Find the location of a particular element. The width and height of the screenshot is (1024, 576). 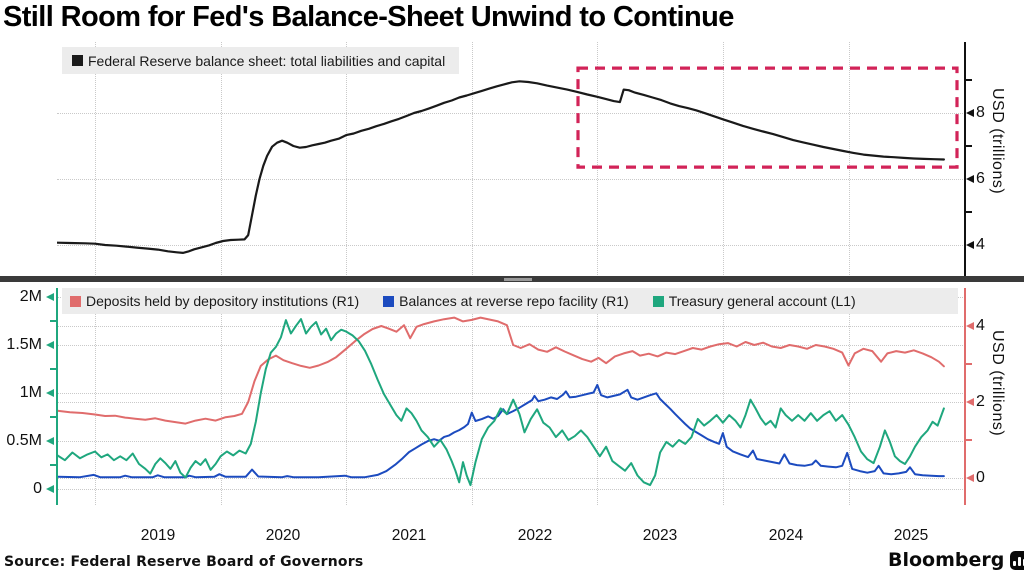

bottom-right-axis-title: USD (trillions) is located at coordinates (997, 383).